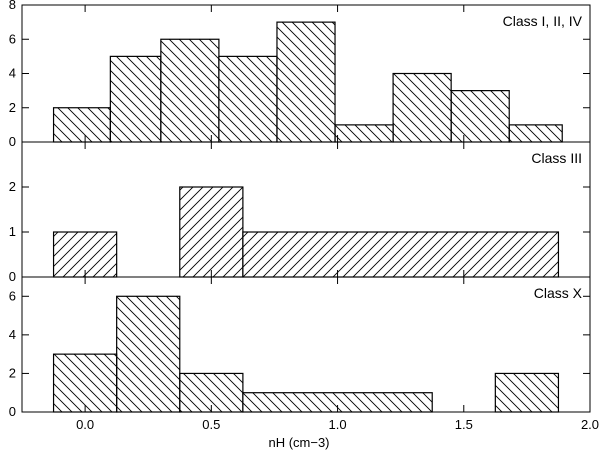 The image size is (600, 454). I want to click on x-tick-label: 1.5, so click(464, 424).